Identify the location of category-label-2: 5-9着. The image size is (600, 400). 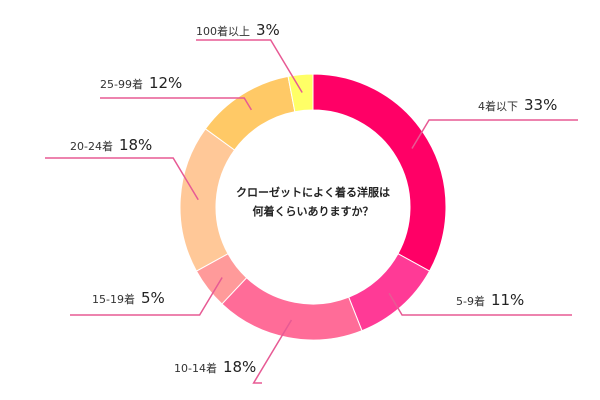
(470, 301).